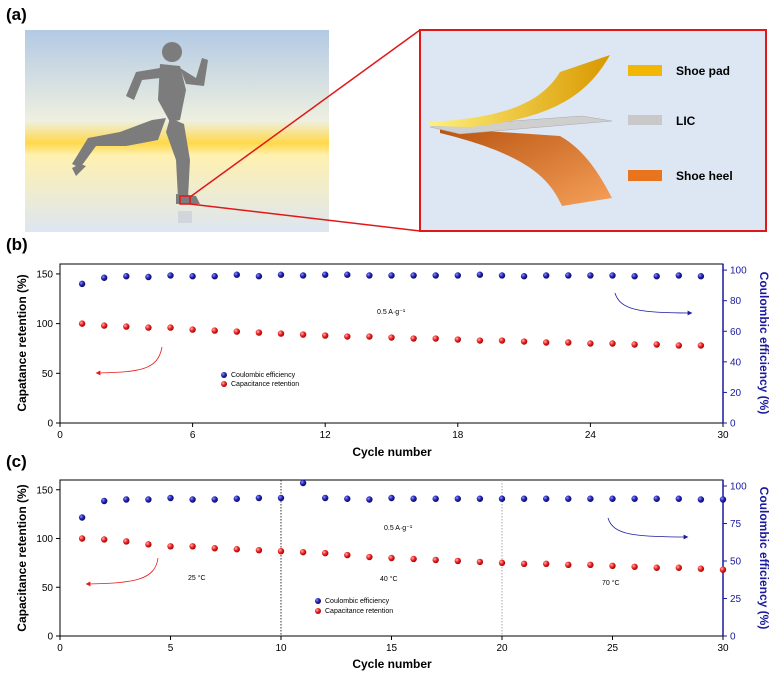 The image size is (769, 674). I want to click on chart-c-legend-marker-retention, so click(318, 611).